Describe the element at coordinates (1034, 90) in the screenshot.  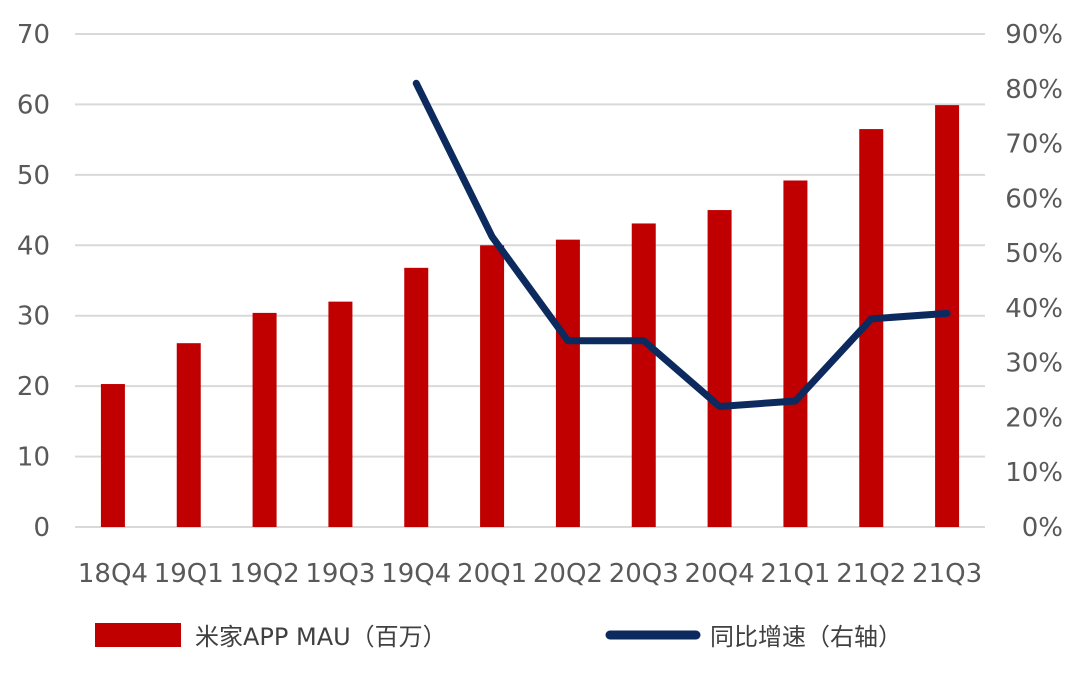
I see `right-tick-label: 80%` at that location.